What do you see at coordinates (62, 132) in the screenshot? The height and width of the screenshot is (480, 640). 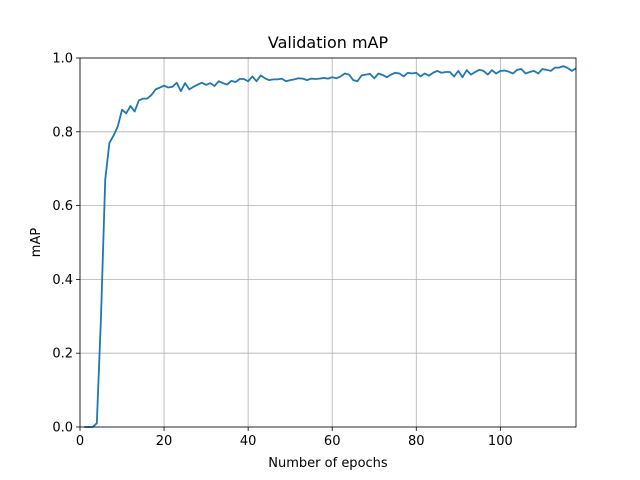 I see `y-tick-label: 0.8` at bounding box center [62, 132].